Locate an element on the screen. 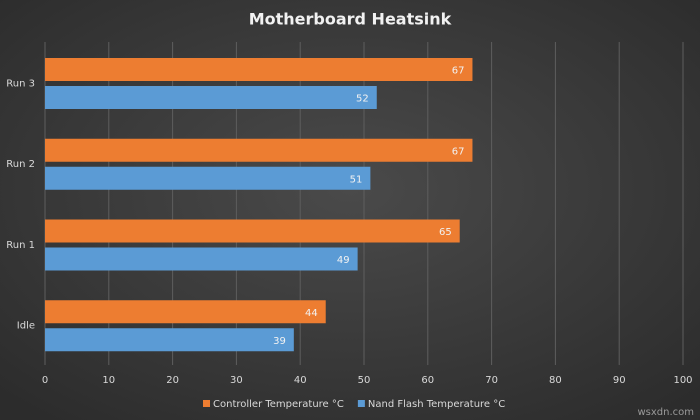 Image resolution: width=700 pixels, height=420 pixels. x-tick-label: 70 is located at coordinates (491, 380).